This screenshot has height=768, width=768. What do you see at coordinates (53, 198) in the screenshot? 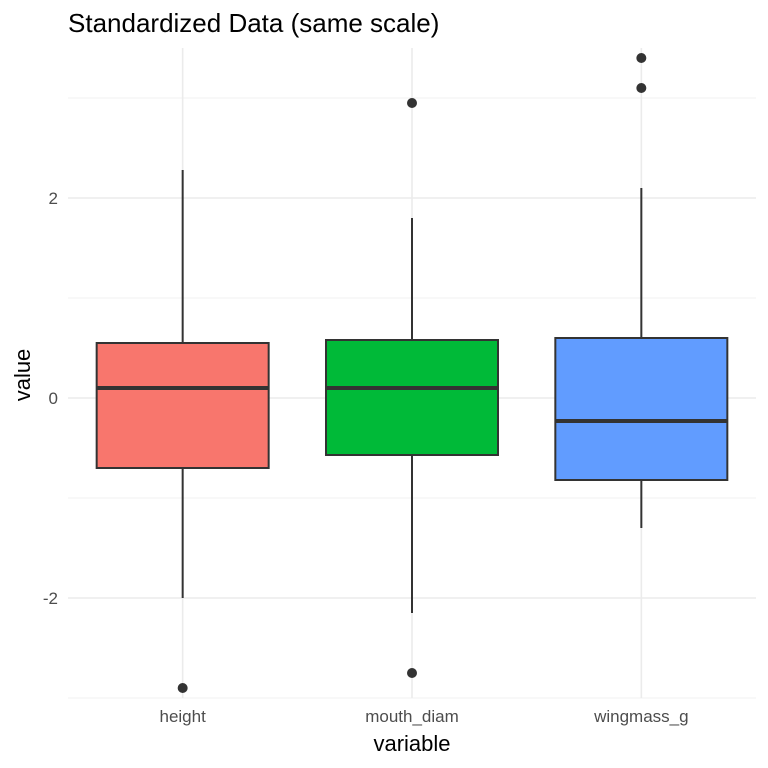
I see `y-tick-label: 2` at bounding box center [53, 198].